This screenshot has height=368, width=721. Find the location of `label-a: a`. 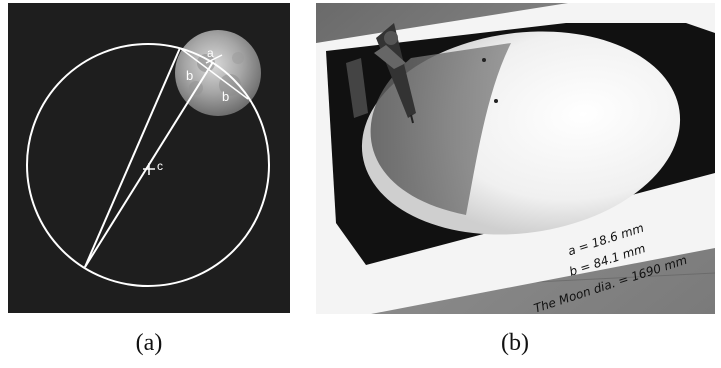

label-a: a is located at coordinates (210, 53).